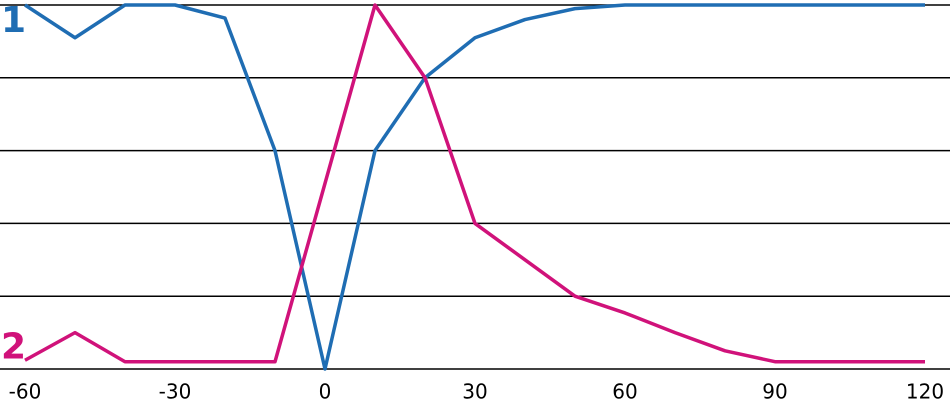 Image resolution: width=950 pixels, height=407 pixels. What do you see at coordinates (13, 346) in the screenshot?
I see `series-label: 2` at bounding box center [13, 346].